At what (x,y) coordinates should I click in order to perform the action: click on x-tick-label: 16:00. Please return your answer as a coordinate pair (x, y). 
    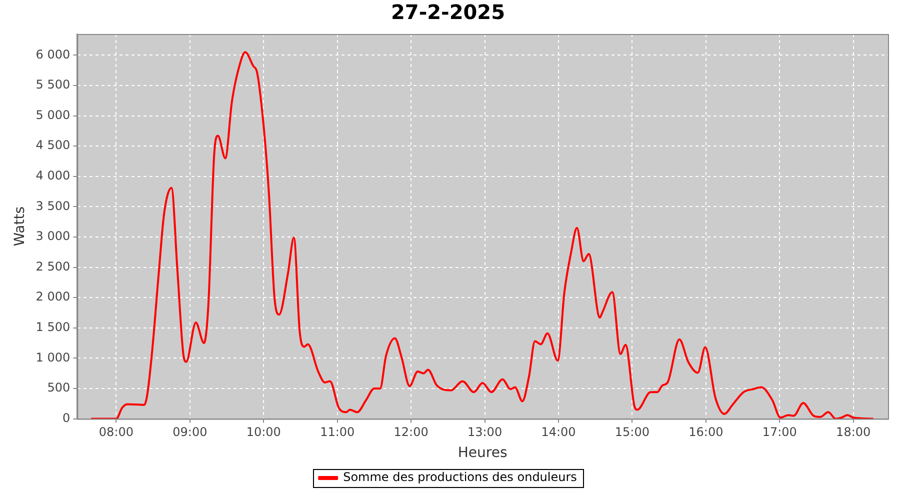
    Looking at the image, I should click on (706, 432).